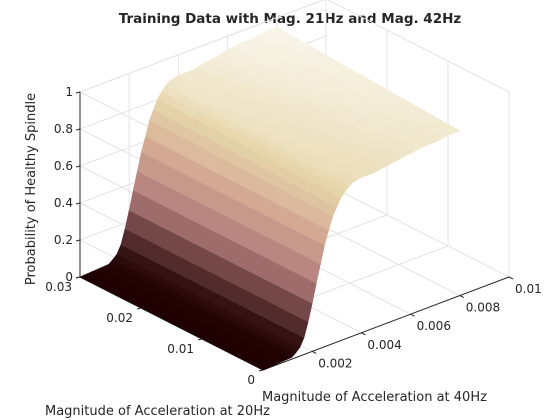 Image resolution: width=560 pixels, height=420 pixels. What do you see at coordinates (31, 189) in the screenshot?
I see `z-axis-label: Probability of Healthy Spindle` at bounding box center [31, 189].